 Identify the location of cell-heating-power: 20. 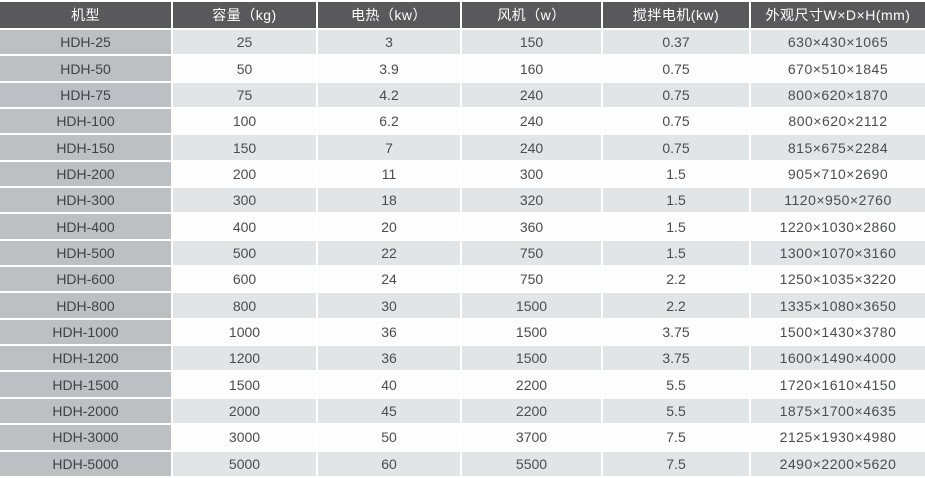
(389, 227).